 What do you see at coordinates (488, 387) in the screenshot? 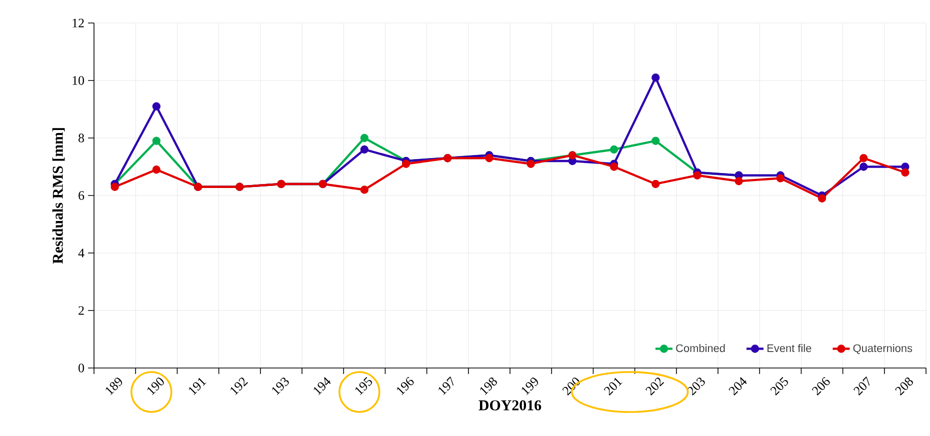
I see `x-tick-label: 198` at bounding box center [488, 387].